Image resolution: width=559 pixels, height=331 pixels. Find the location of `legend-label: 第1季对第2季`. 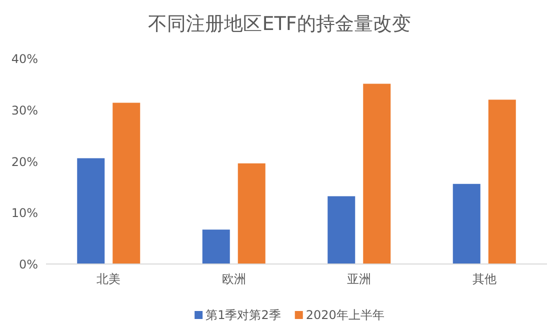

legend-label: 第1季对第2季 is located at coordinates (243, 315).